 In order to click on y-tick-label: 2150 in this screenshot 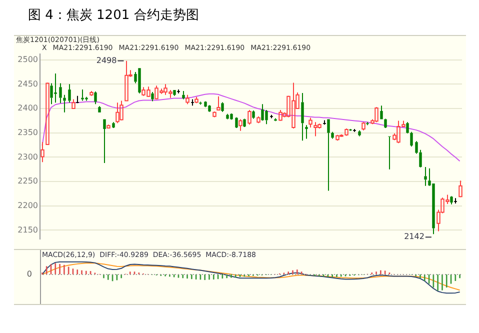, I will do `click(28, 229)`.